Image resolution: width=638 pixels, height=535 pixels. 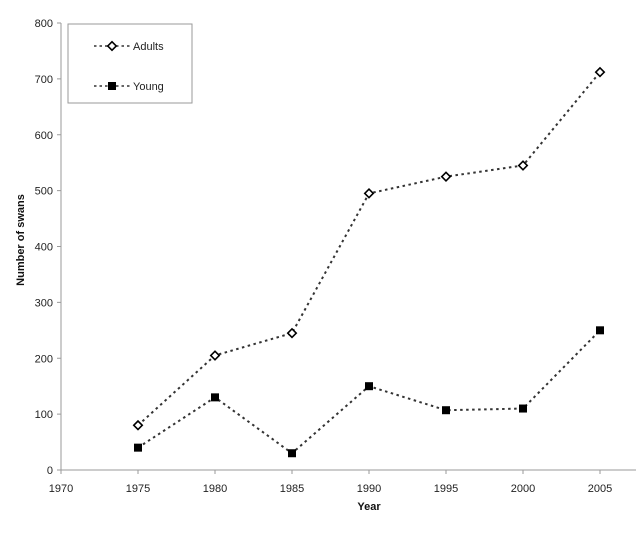 What do you see at coordinates (523, 489) in the screenshot?
I see `x-tick-label: 2000` at bounding box center [523, 489].